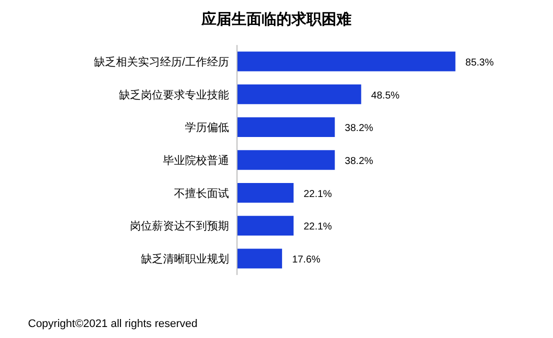 The image size is (553, 338). I want to click on y-tick-label: 学历偏低, so click(207, 128).